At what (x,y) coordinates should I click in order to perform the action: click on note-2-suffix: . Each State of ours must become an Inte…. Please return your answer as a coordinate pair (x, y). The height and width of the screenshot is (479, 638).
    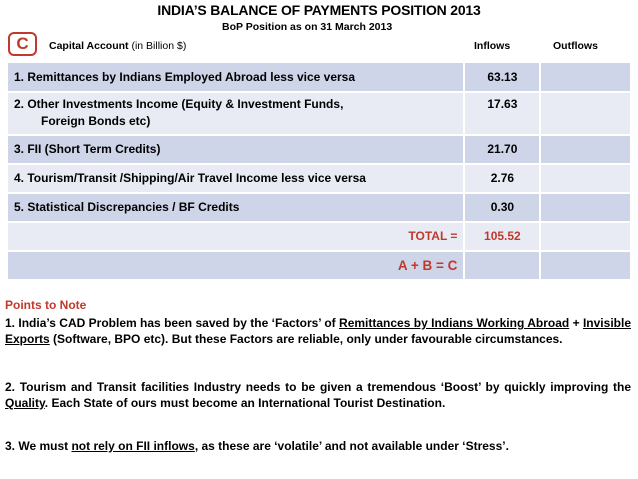
    Looking at the image, I should click on (245, 403).